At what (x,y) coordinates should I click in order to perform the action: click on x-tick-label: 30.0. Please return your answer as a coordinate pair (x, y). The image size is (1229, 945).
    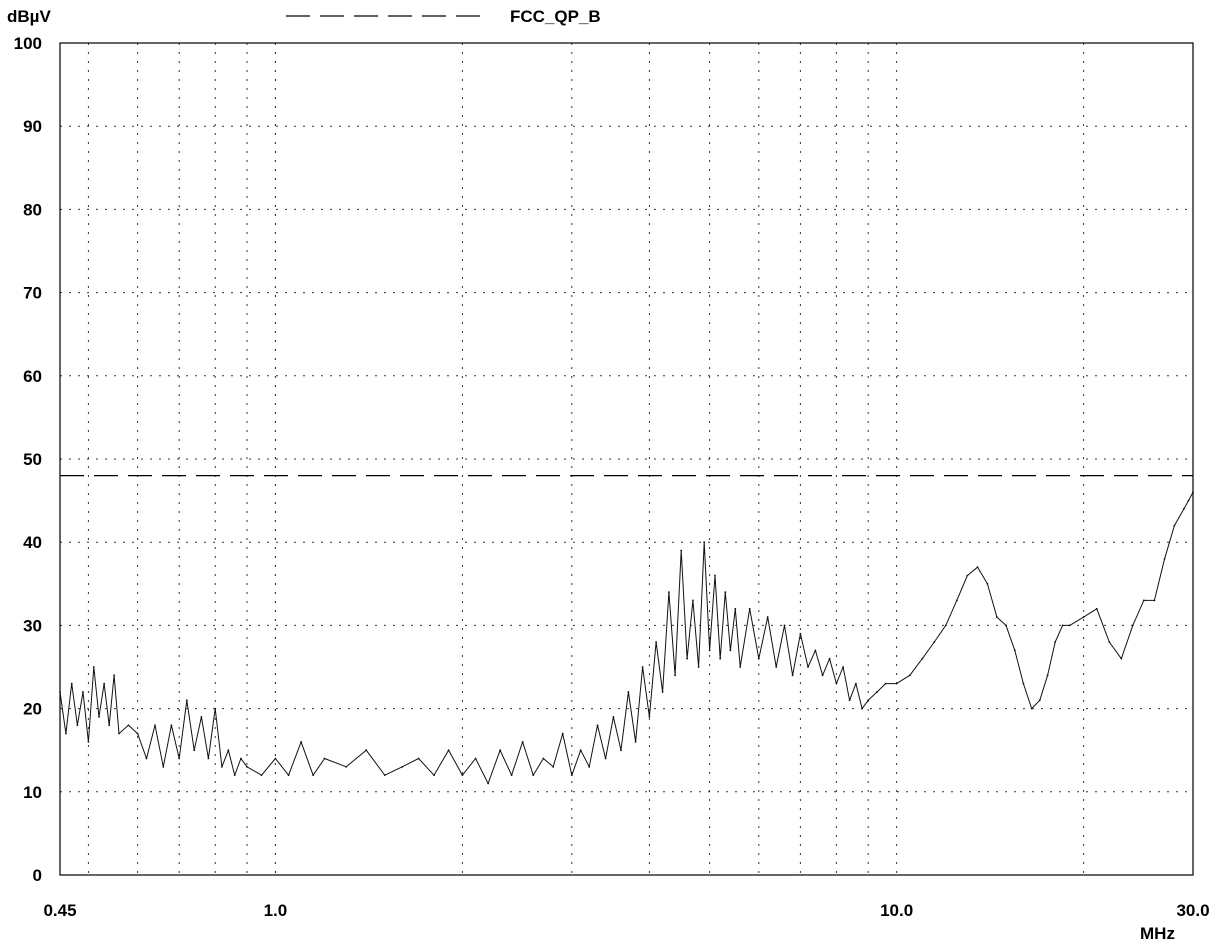
    Looking at the image, I should click on (1192, 910).